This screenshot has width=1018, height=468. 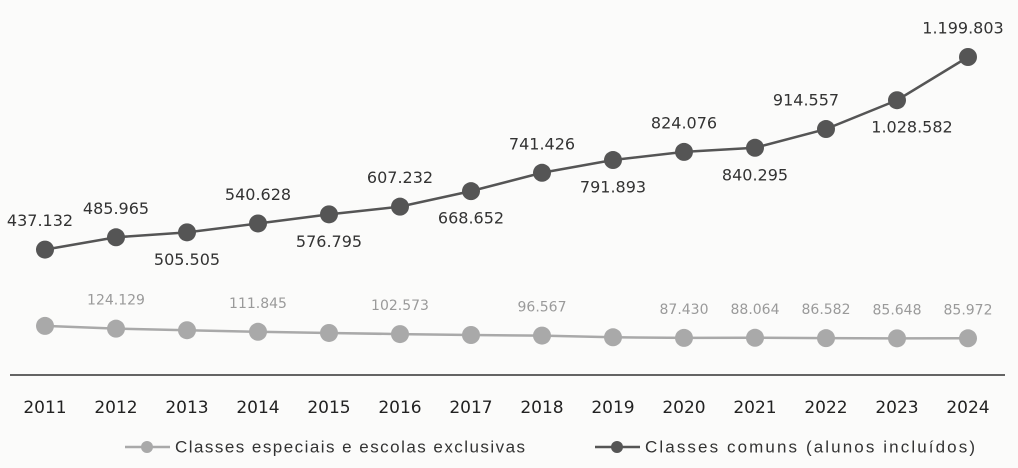 I want to click on x-tick-label: 2014, so click(x=257, y=408).